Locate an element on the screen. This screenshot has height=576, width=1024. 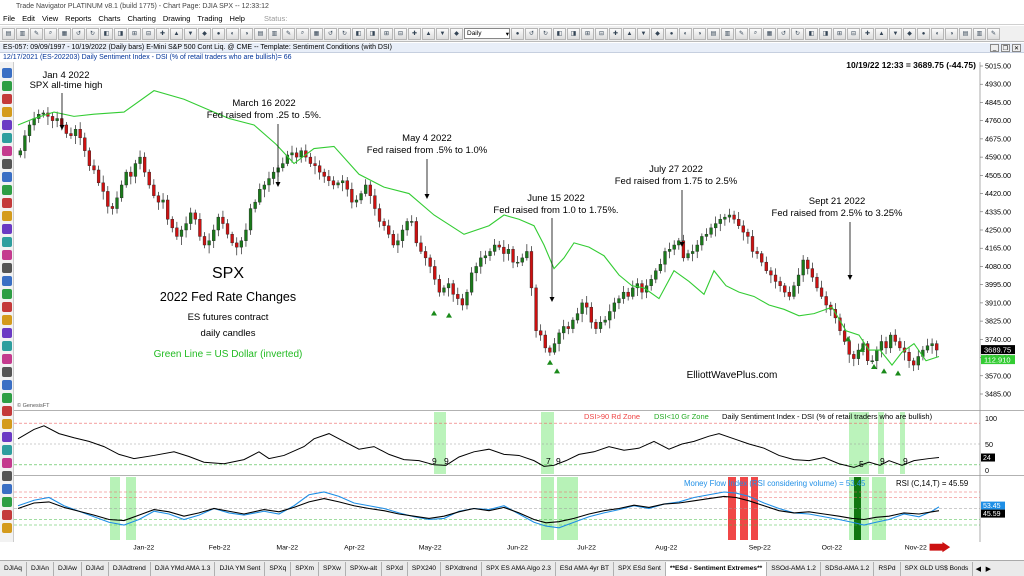
menu-view: View is located at coordinates (50, 18).